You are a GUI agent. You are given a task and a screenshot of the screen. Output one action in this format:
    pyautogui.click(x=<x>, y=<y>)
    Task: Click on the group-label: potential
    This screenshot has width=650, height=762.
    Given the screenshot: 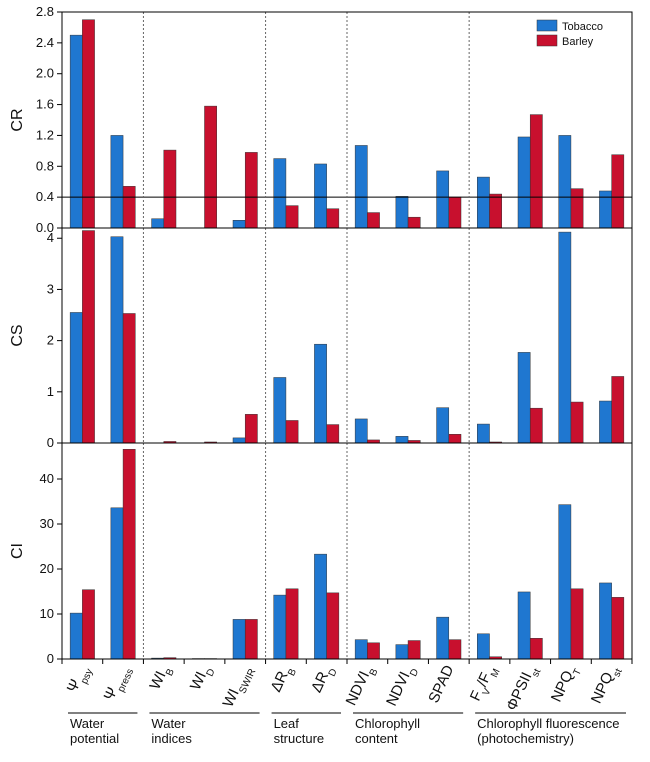 What is the action you would take?
    pyautogui.click(x=94, y=738)
    